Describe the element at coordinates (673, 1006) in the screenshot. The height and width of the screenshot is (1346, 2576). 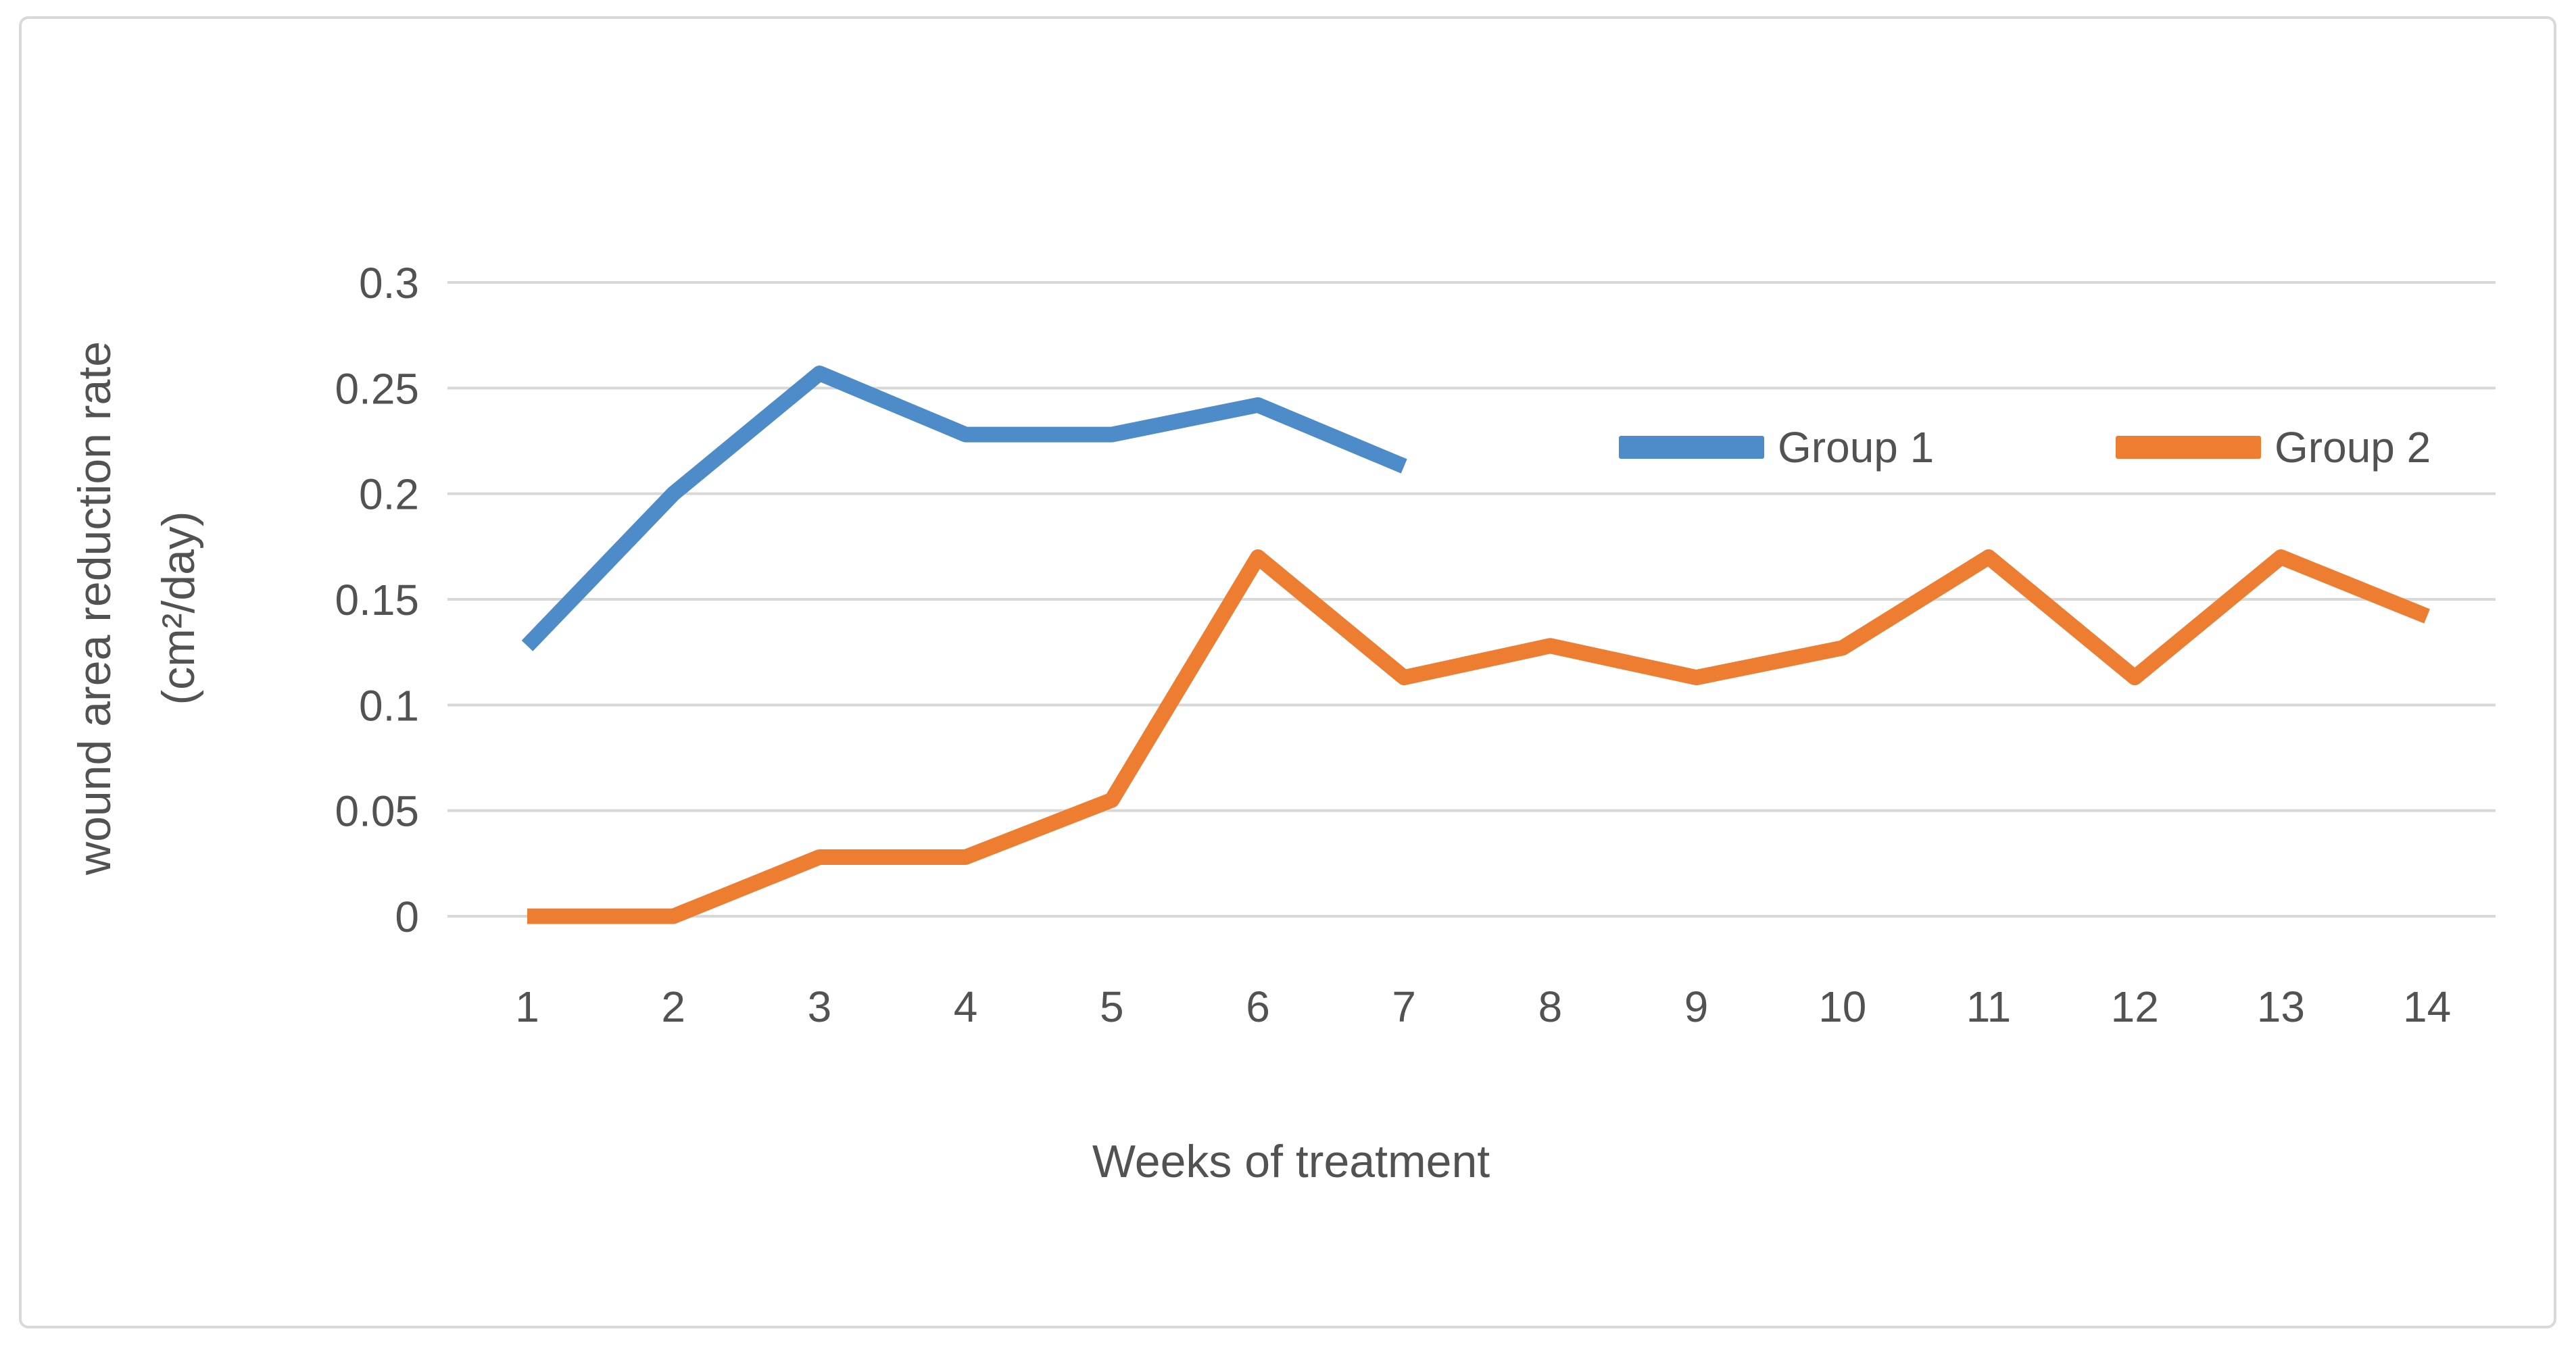
I see `x-tick-label: 2` at that location.